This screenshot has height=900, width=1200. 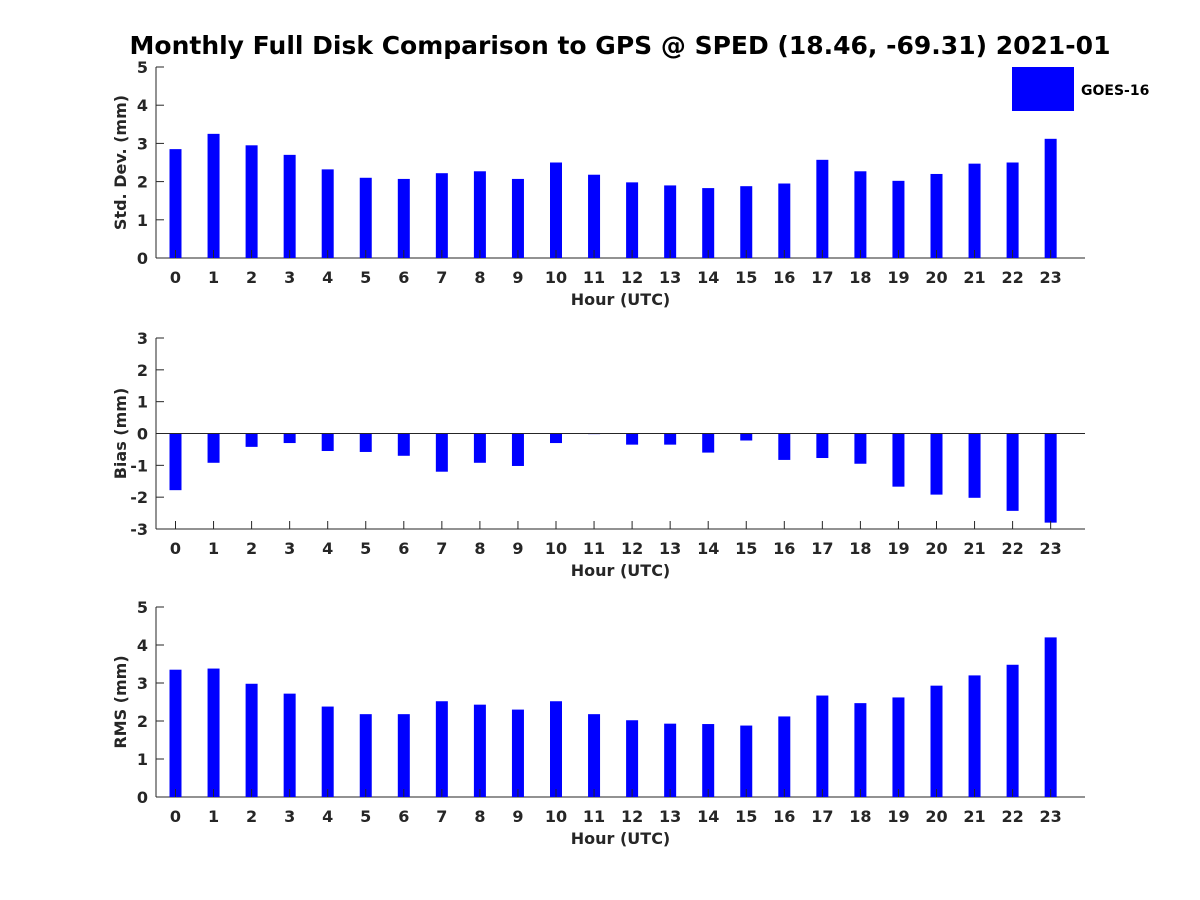 What do you see at coordinates (120, 434) in the screenshot?
I see `y-axis-label: Bias (mm)` at bounding box center [120, 434].